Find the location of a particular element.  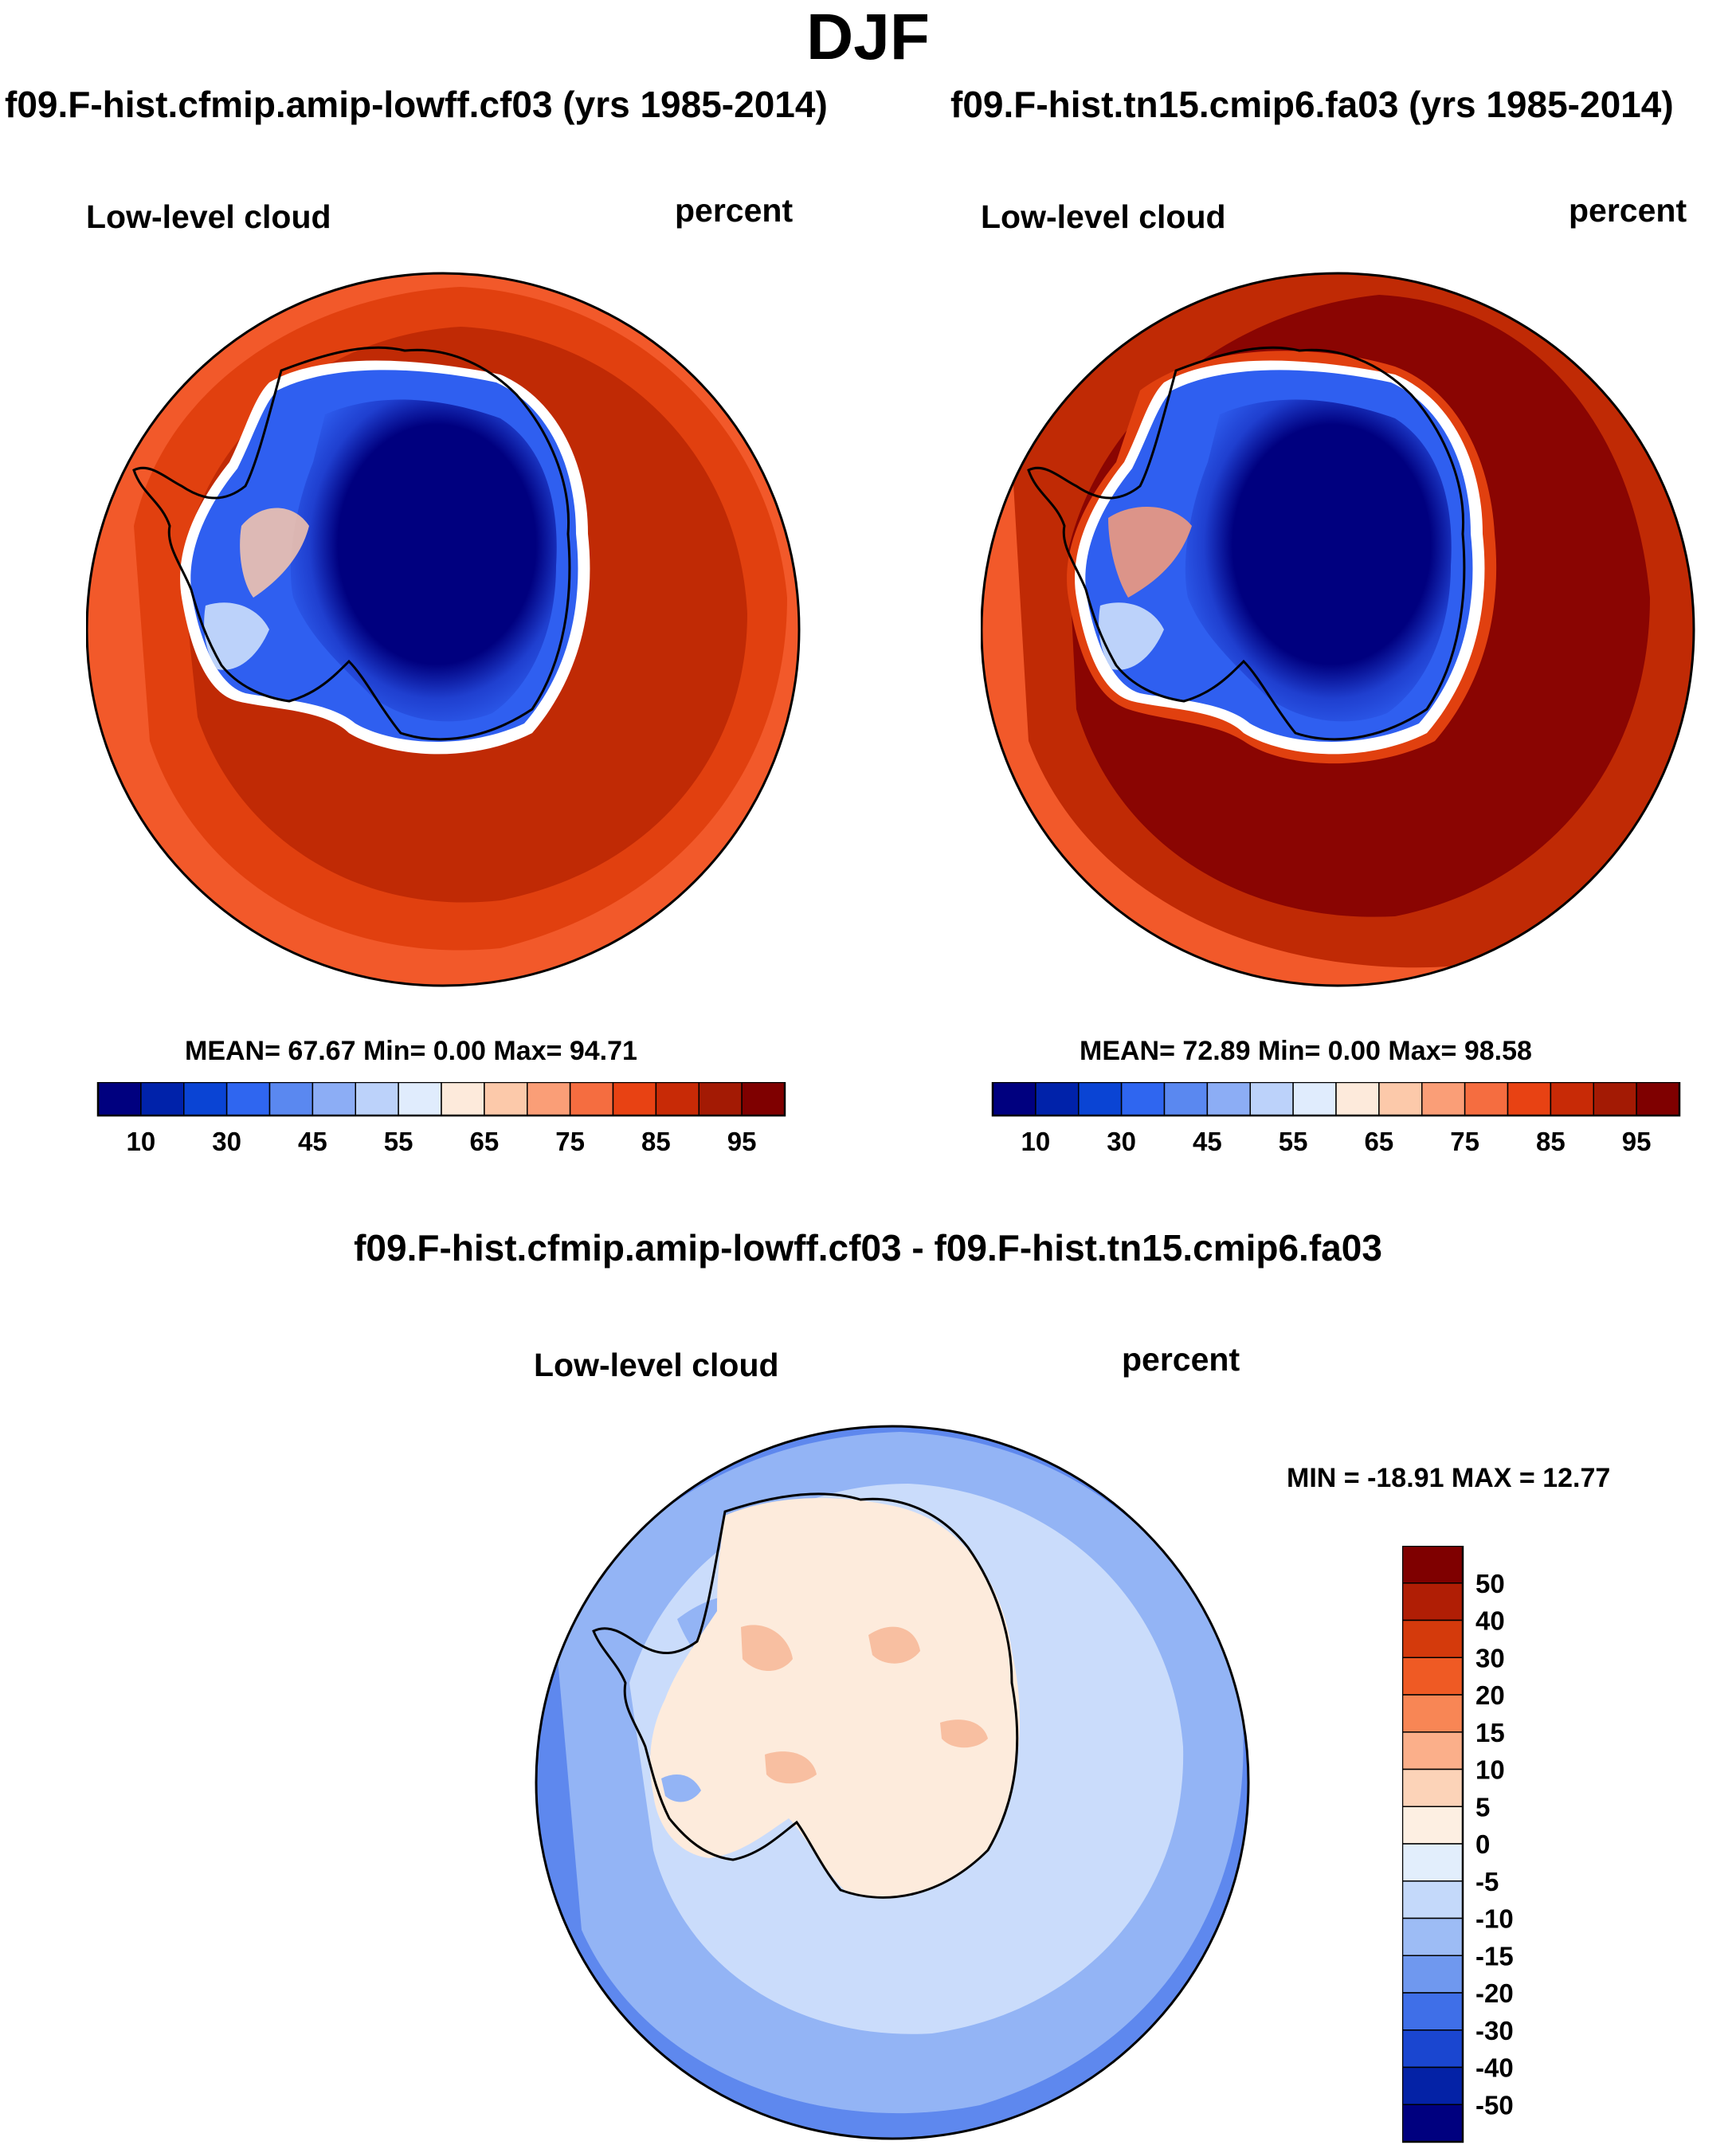

colorbar-2-tick-label: 85 is located at coordinates (1551, 1141).